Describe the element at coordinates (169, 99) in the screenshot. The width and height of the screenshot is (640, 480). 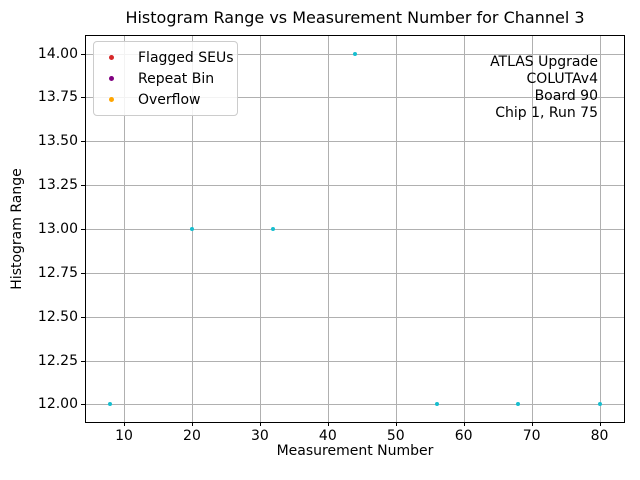
I see `legend-label: Overflow` at that location.